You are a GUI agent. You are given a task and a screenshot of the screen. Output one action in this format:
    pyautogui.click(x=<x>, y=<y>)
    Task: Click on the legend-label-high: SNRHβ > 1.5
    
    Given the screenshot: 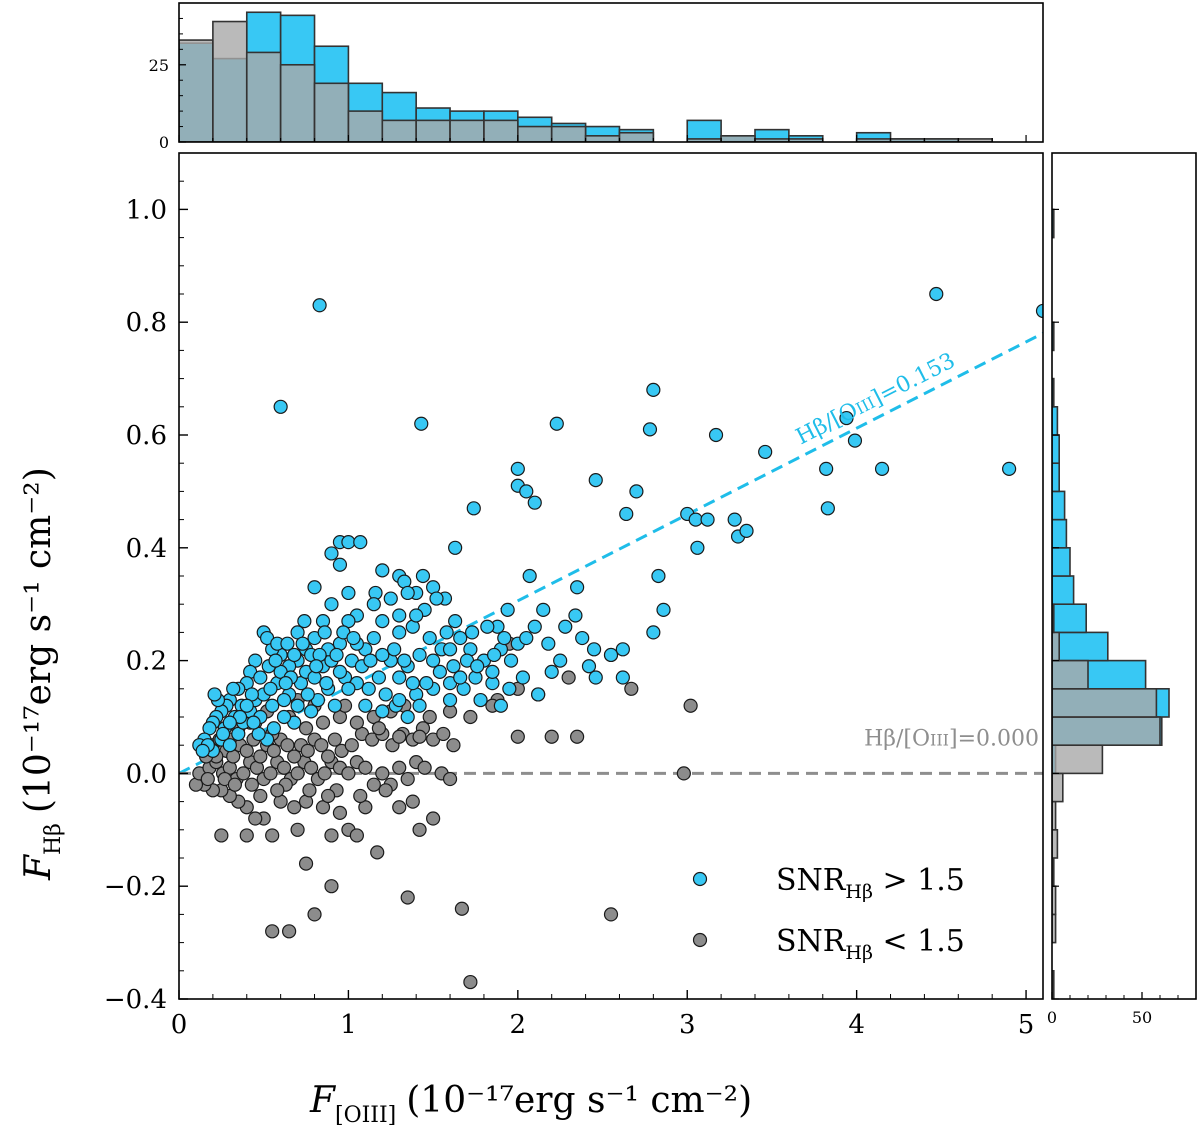 What is the action you would take?
    pyautogui.click(x=870, y=883)
    